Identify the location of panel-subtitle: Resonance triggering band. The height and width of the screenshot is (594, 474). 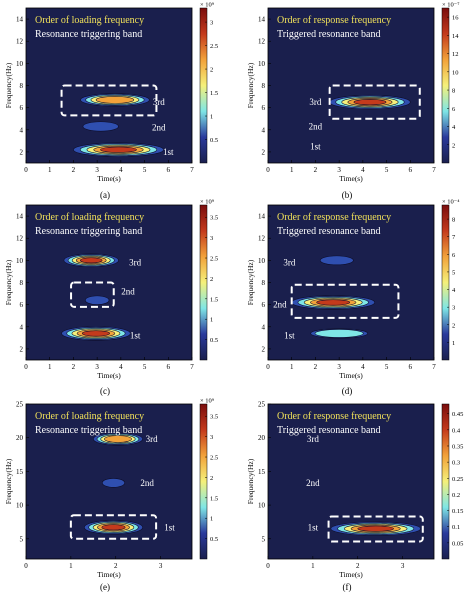
(88, 231).